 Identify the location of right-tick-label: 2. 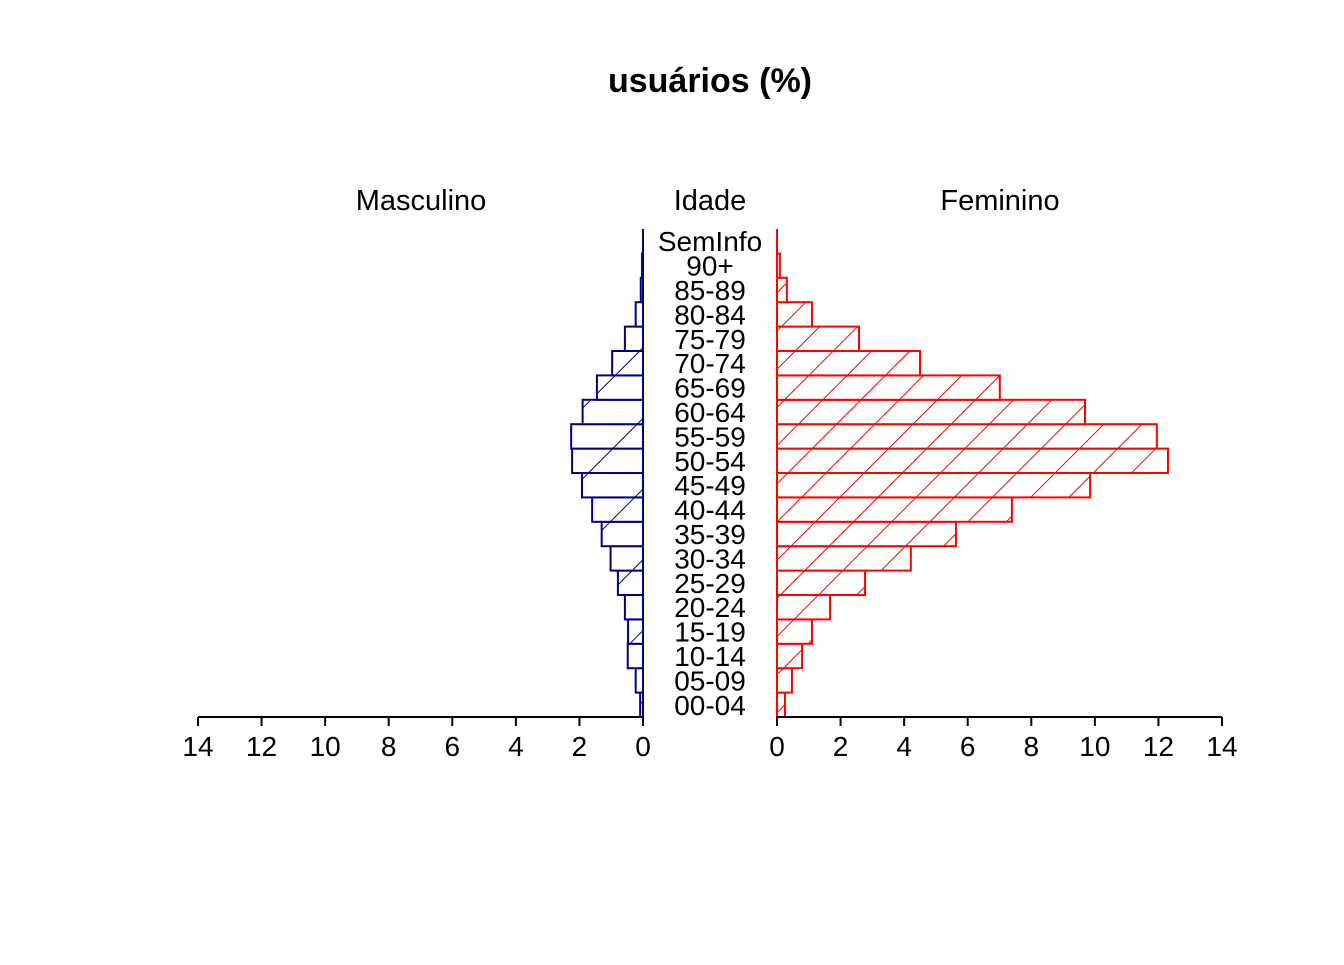
(841, 746).